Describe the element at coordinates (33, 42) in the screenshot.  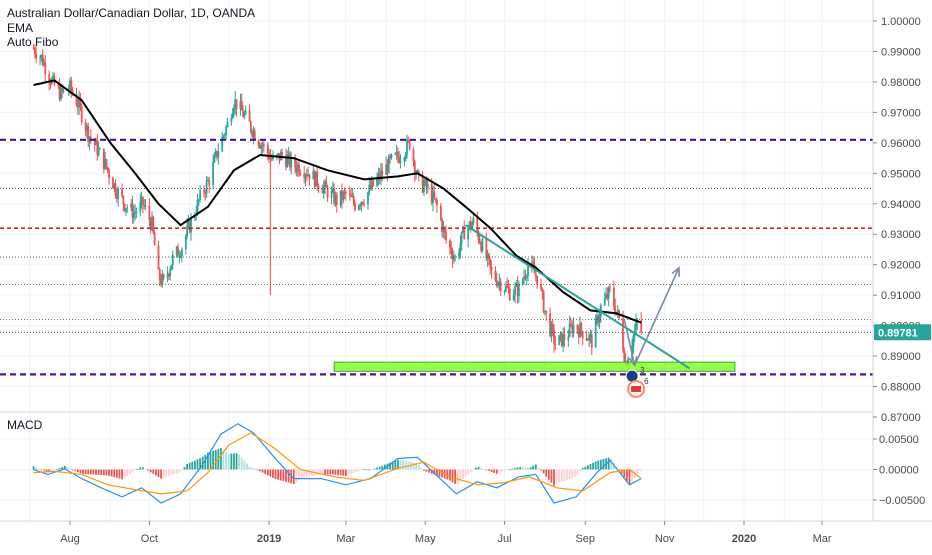
I see `auto-fibo-indicator-label: Auto Fibo` at that location.